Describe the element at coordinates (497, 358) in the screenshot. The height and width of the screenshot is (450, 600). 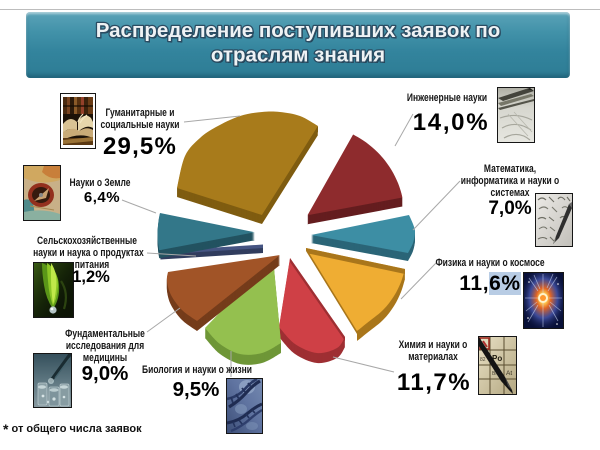
I see `svg-text: Po` at that location.